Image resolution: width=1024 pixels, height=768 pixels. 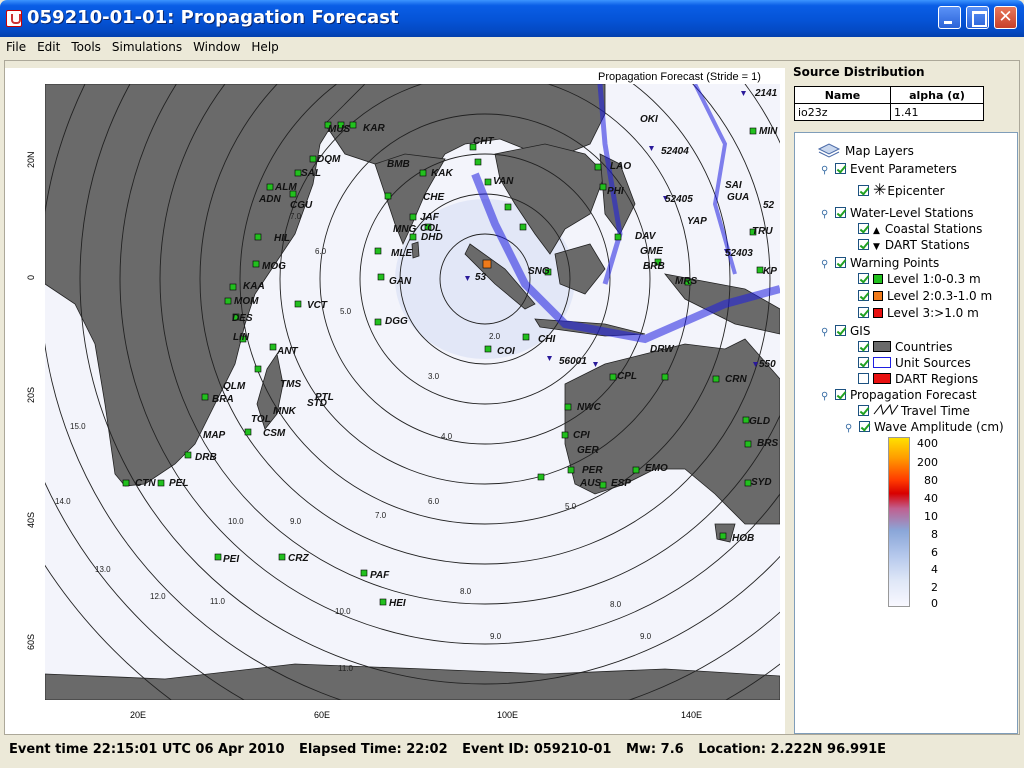 What do you see at coordinates (880, 263) in the screenshot?
I see `layer-group-warning-points: ⚲ Warning Points` at bounding box center [880, 263].